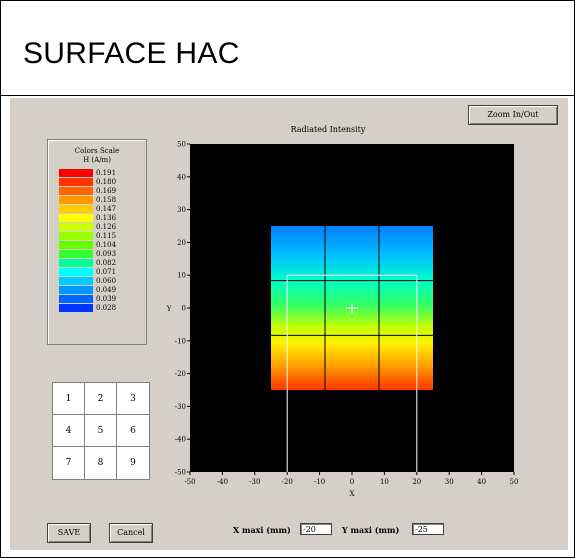 Image resolution: width=575 pixels, height=558 pixels. Describe the element at coordinates (106, 182) in the screenshot. I see `color-scale-value: 0.180` at that location.